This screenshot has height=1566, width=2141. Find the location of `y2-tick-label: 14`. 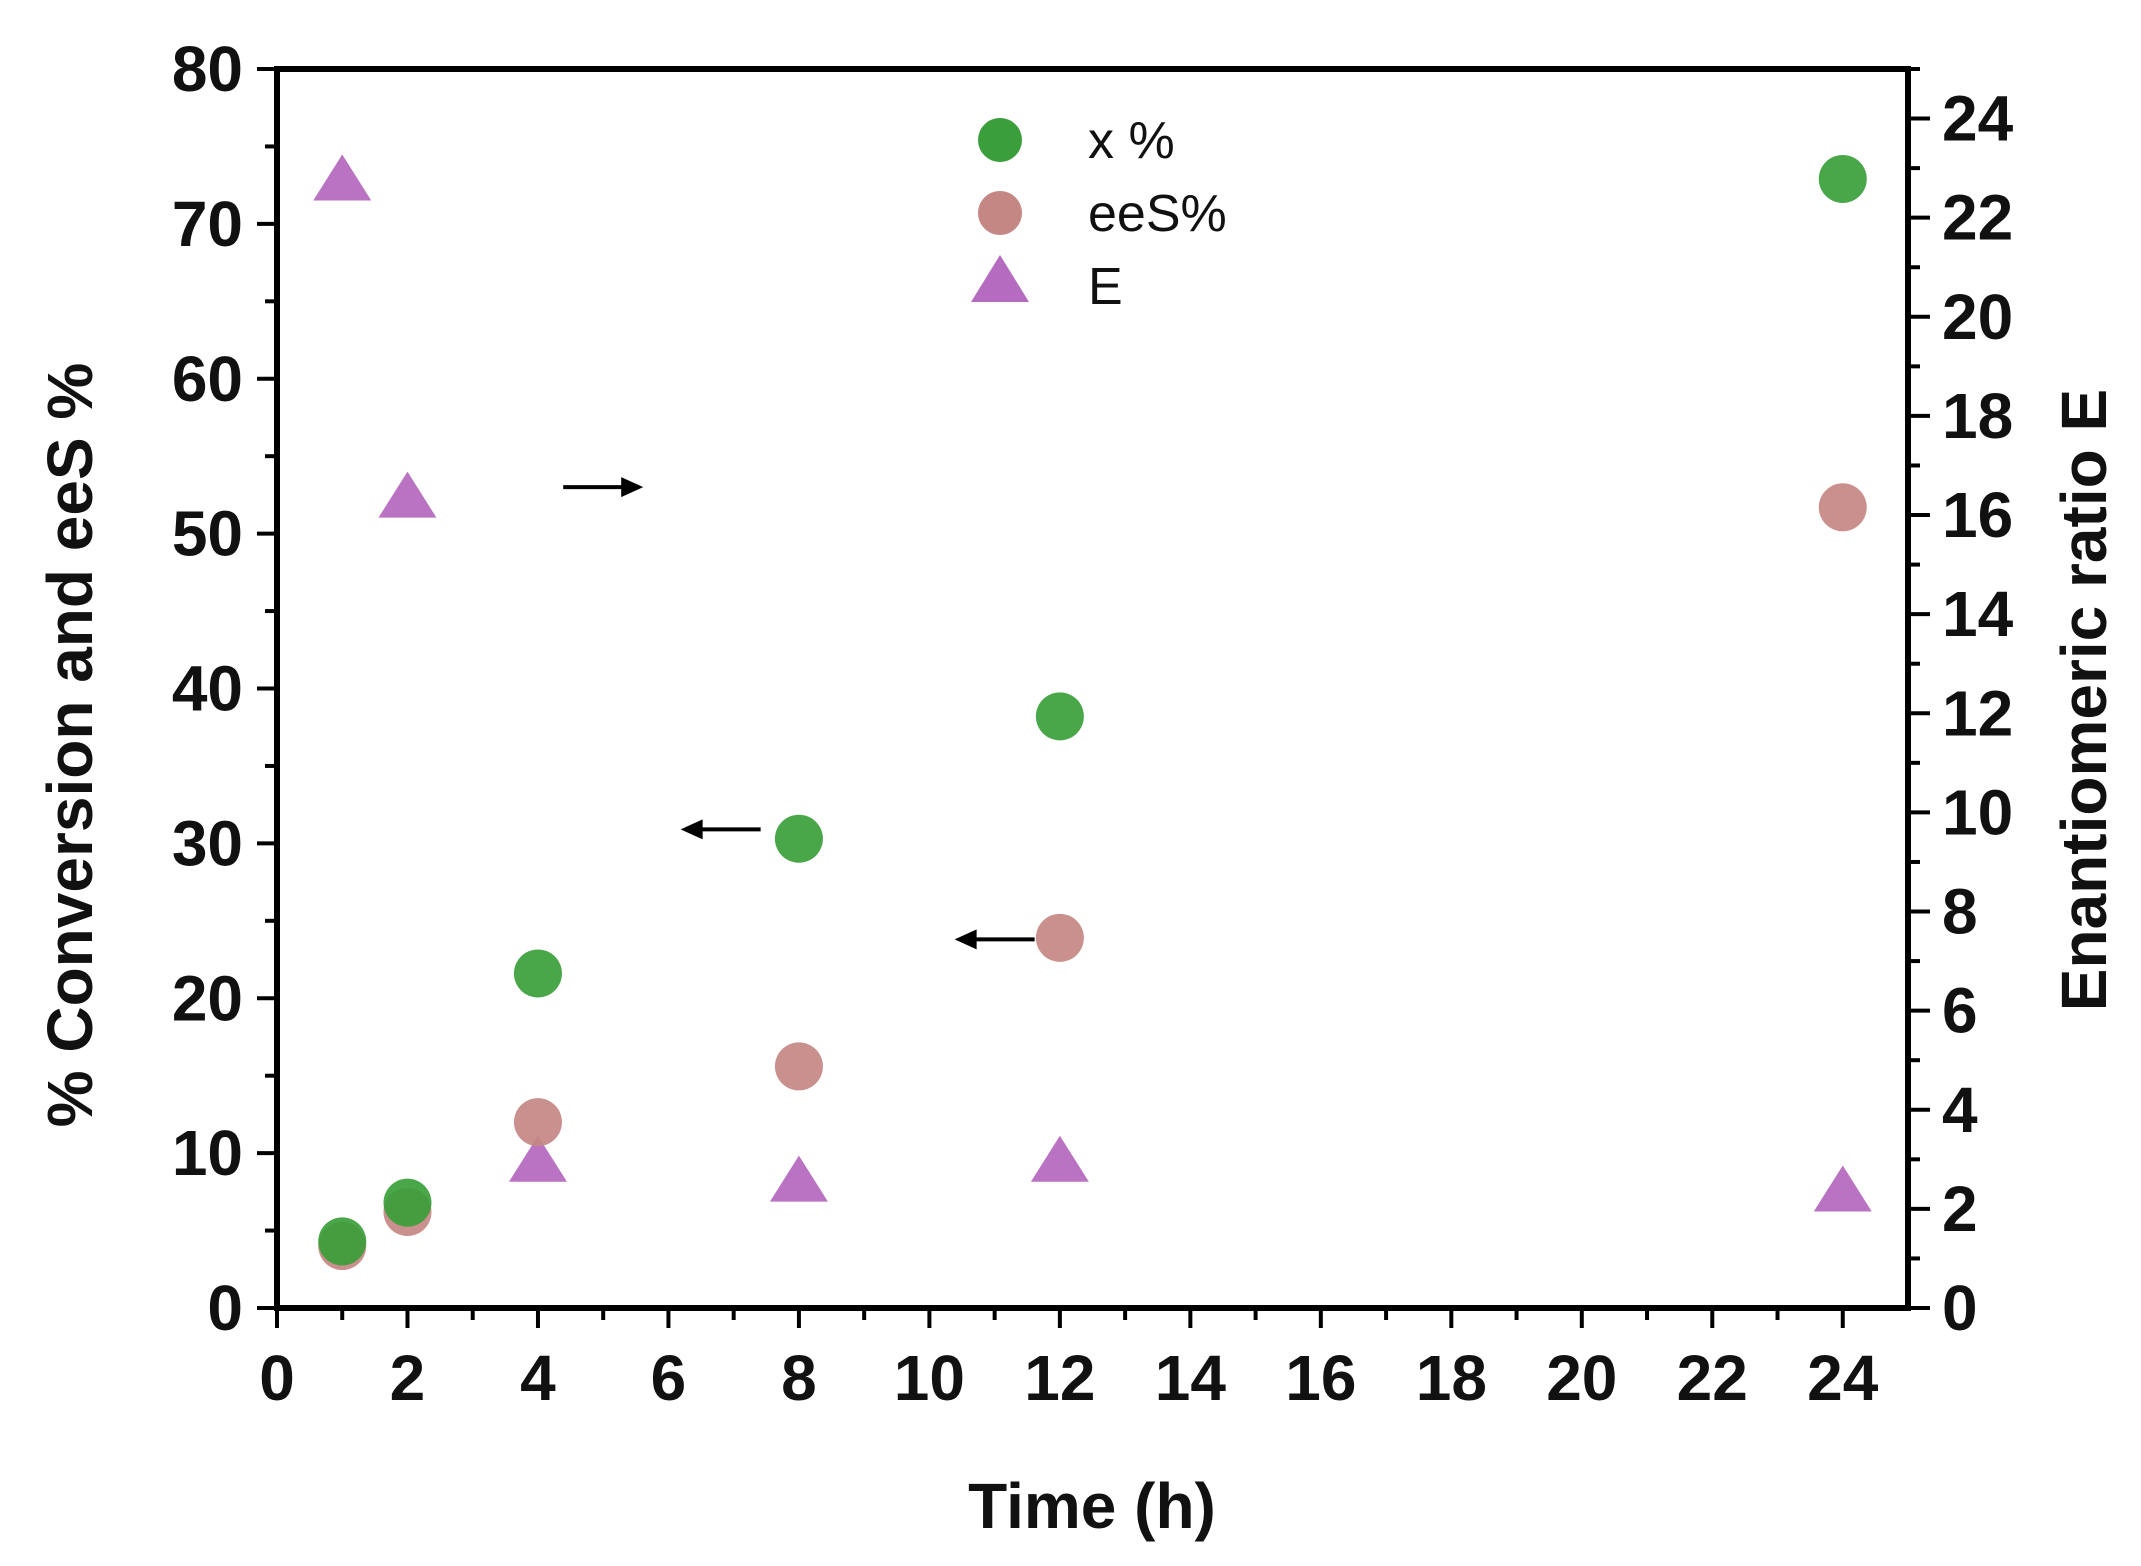

y2-tick-label: 14 is located at coordinates (1978, 614).